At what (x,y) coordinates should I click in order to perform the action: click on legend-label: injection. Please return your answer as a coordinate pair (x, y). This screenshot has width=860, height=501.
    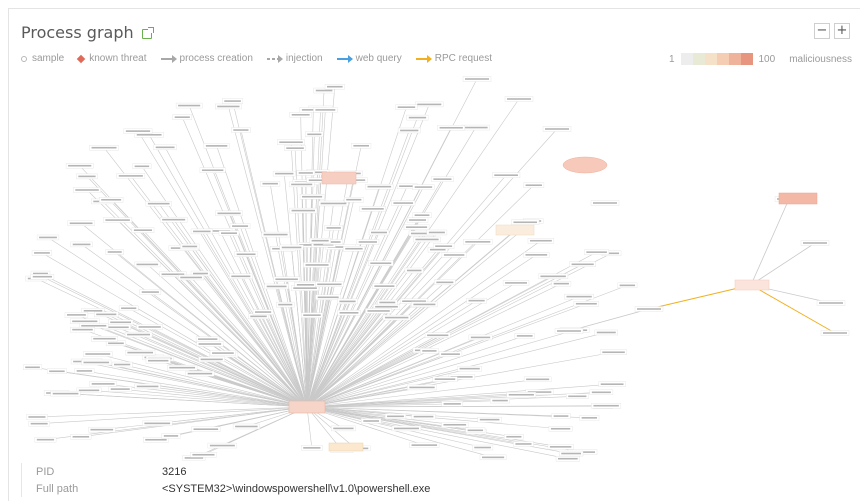
    Looking at the image, I should click on (304, 58).